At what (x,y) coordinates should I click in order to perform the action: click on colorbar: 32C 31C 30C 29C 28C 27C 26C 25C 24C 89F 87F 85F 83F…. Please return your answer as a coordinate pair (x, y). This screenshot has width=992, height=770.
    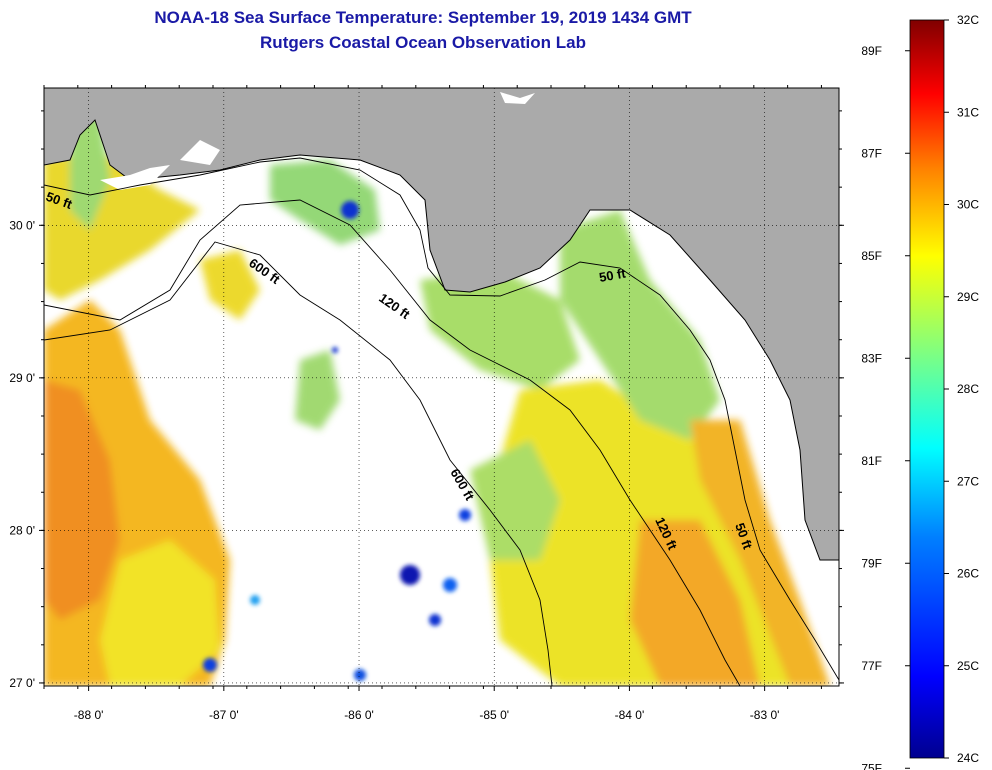
    Looking at the image, I should click on (920, 391).